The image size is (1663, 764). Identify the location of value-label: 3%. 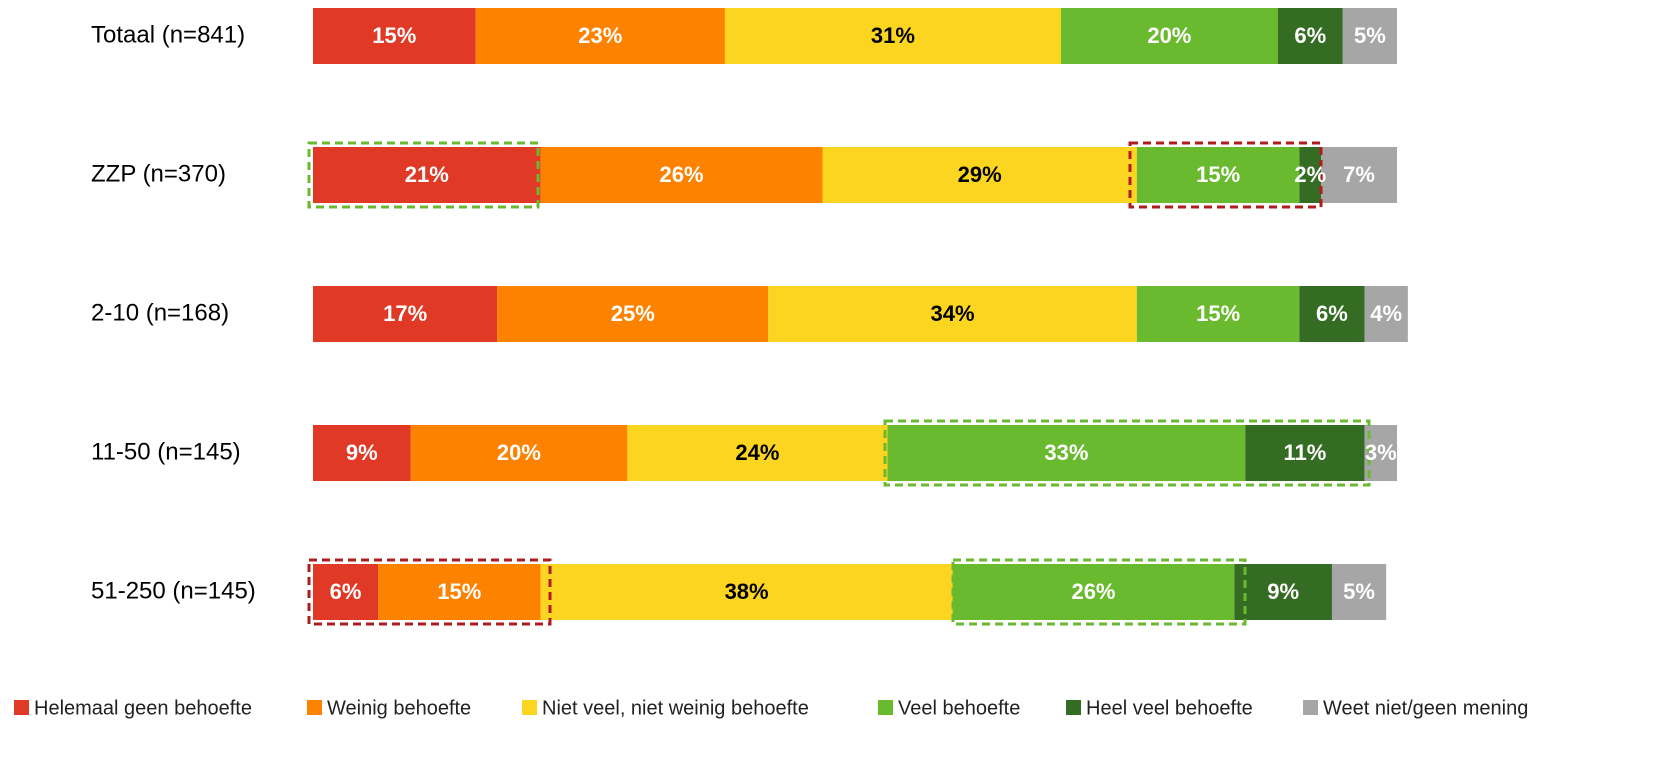
(1381, 452).